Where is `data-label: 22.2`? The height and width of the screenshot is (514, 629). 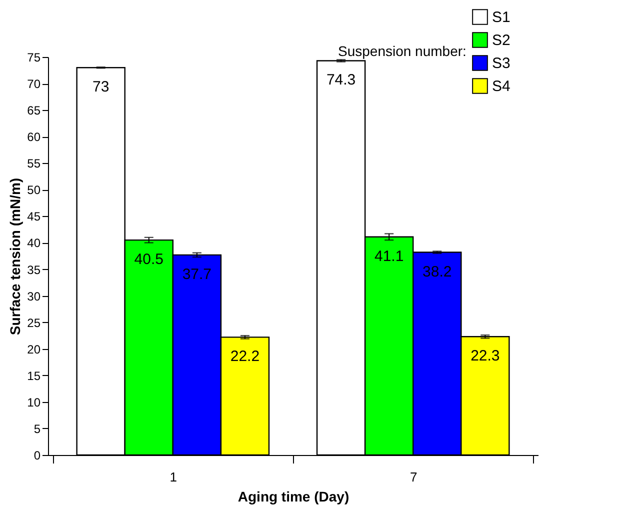 data-label: 22.2 is located at coordinates (245, 357).